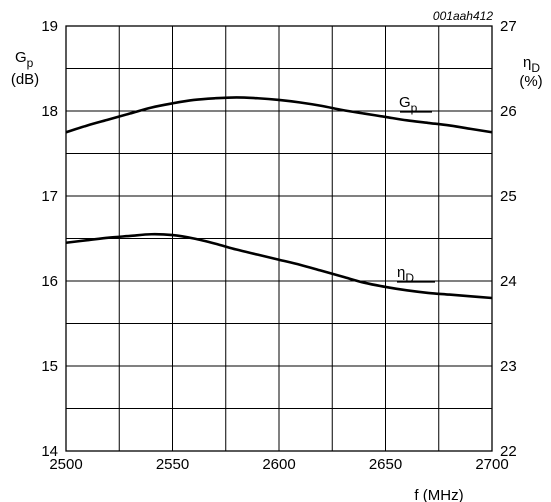  I want to click on x-tick-label: 2500, so click(65, 464).